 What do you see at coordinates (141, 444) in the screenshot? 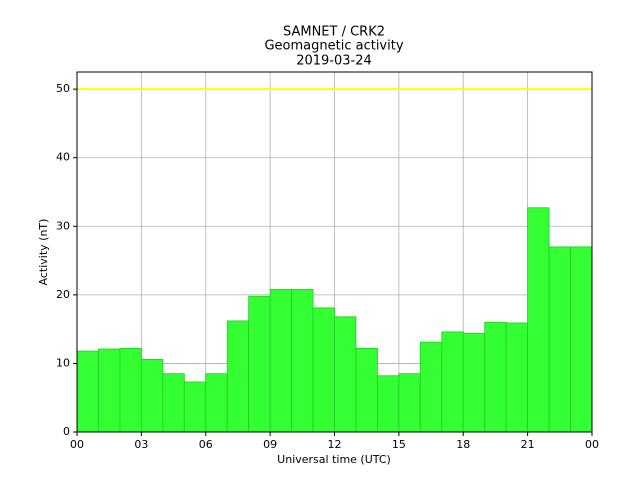
I see `x-tick-label: 03` at bounding box center [141, 444].